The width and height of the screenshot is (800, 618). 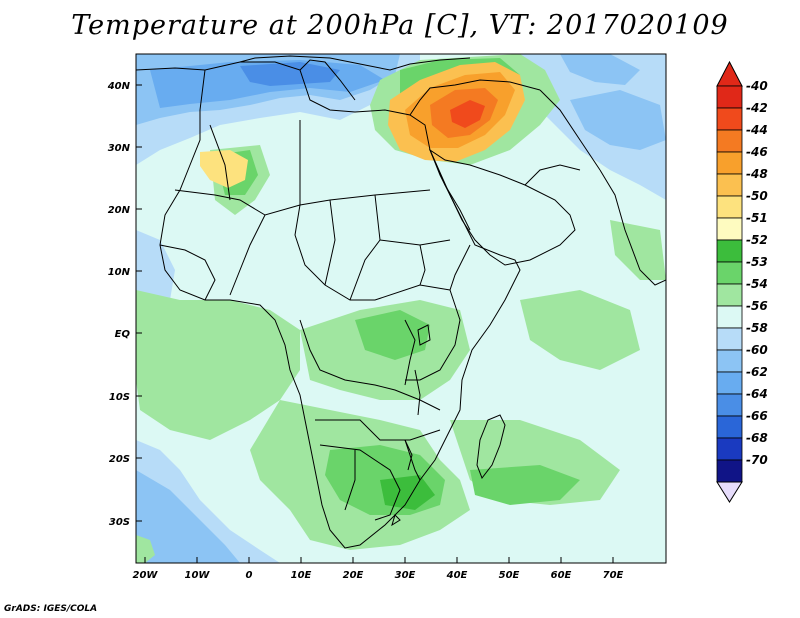 What do you see at coordinates (123, 334) in the screenshot?
I see `lat-label: EQ` at bounding box center [123, 334].